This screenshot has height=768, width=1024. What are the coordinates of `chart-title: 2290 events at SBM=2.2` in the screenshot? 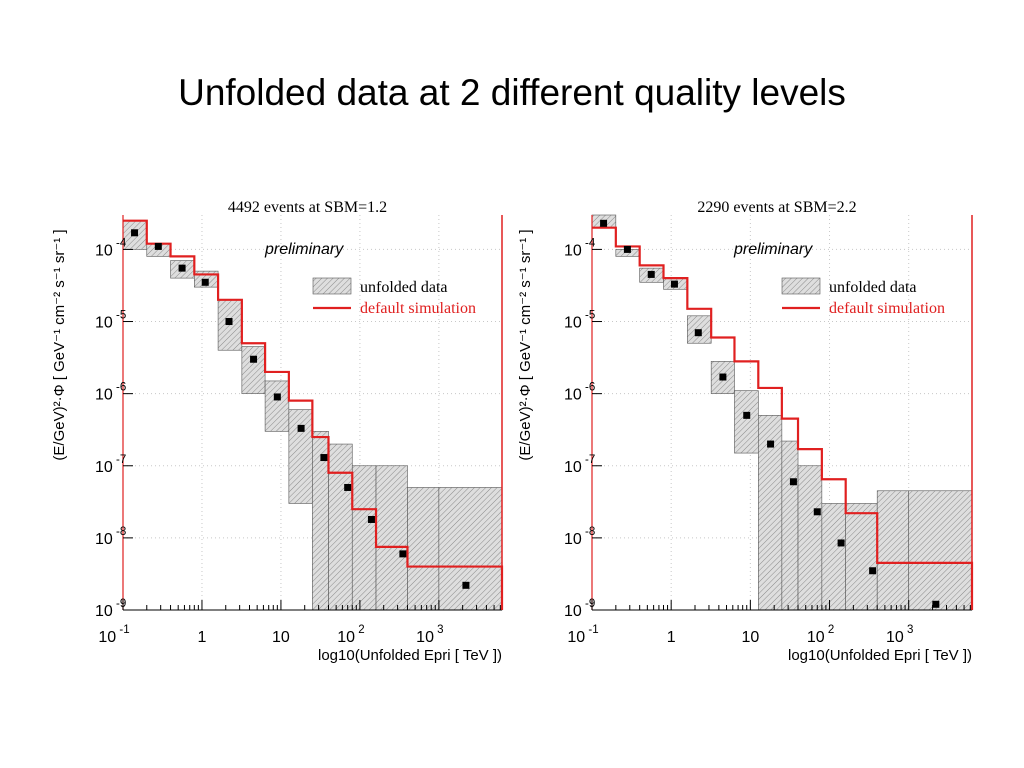 It's located at (776, 207).